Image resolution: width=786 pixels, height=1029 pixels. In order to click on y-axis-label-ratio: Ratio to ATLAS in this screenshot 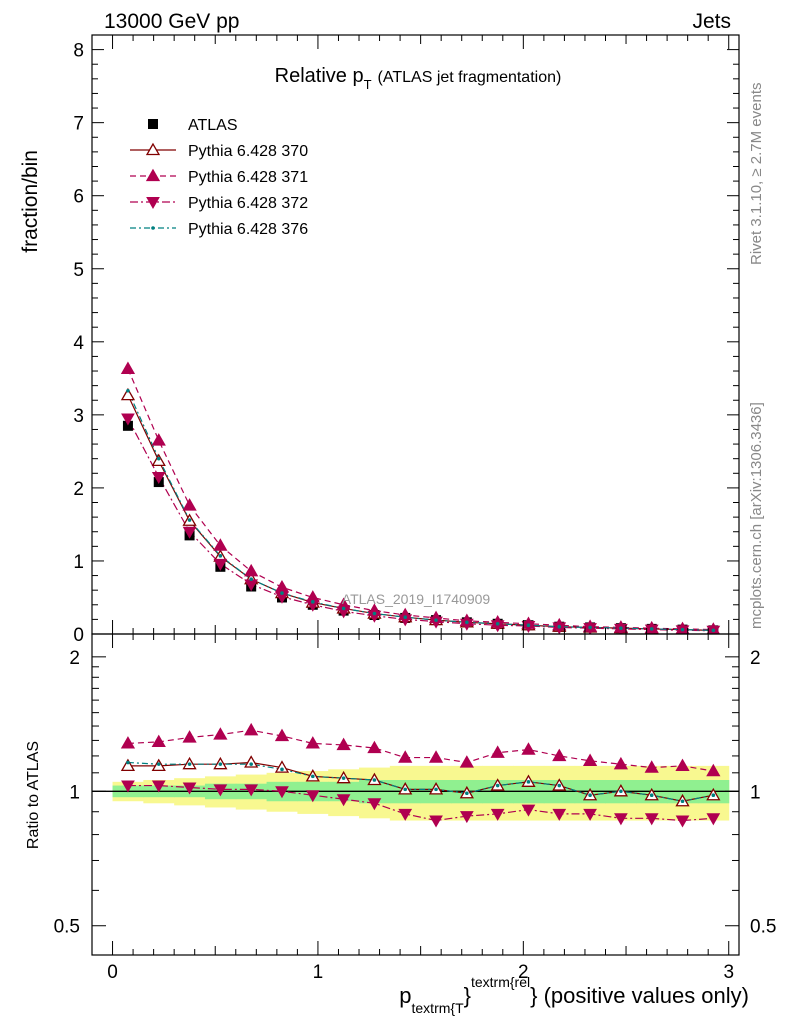, I will do `click(33, 795)`.